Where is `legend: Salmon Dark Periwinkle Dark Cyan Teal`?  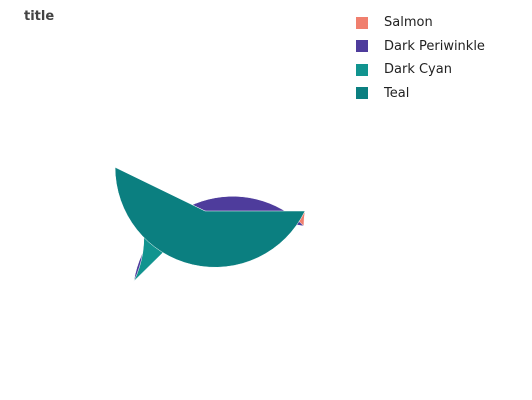 legend: Salmon Dark Periwinkle Dark Cyan Teal is located at coordinates (420, 58).